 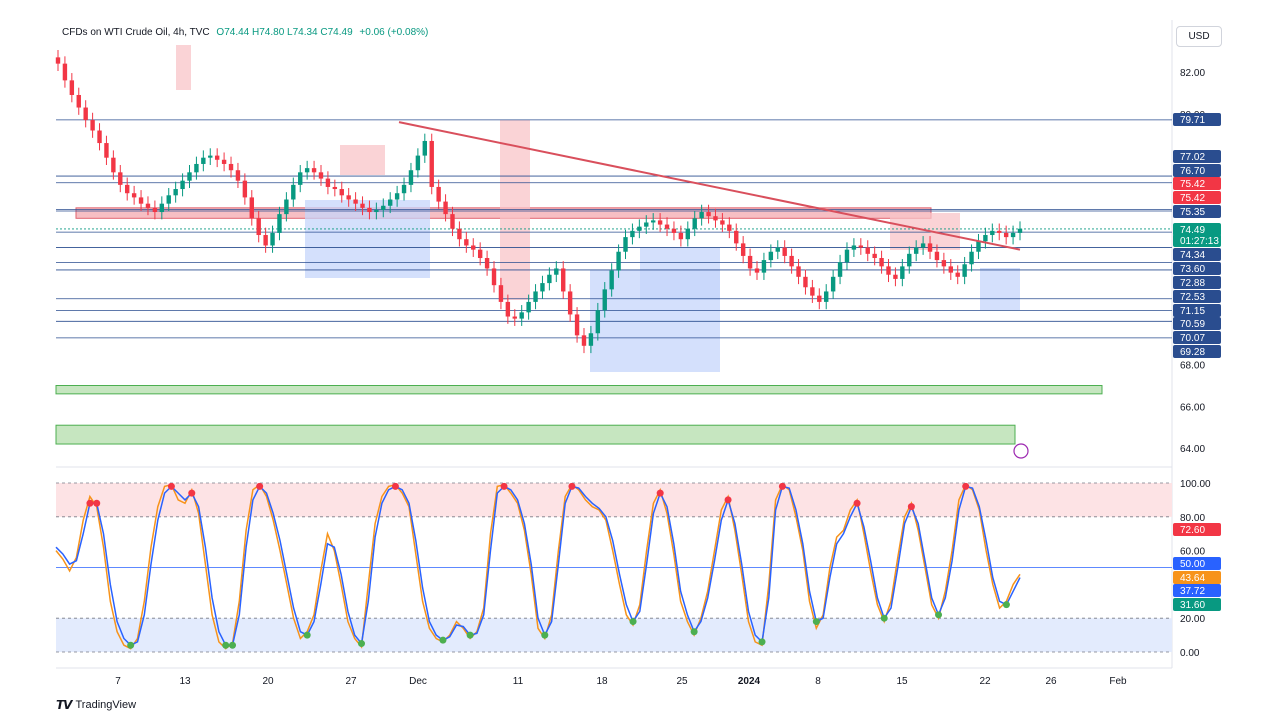 What do you see at coordinates (818, 681) in the screenshot?
I see `time-tick-label: 8` at bounding box center [818, 681].